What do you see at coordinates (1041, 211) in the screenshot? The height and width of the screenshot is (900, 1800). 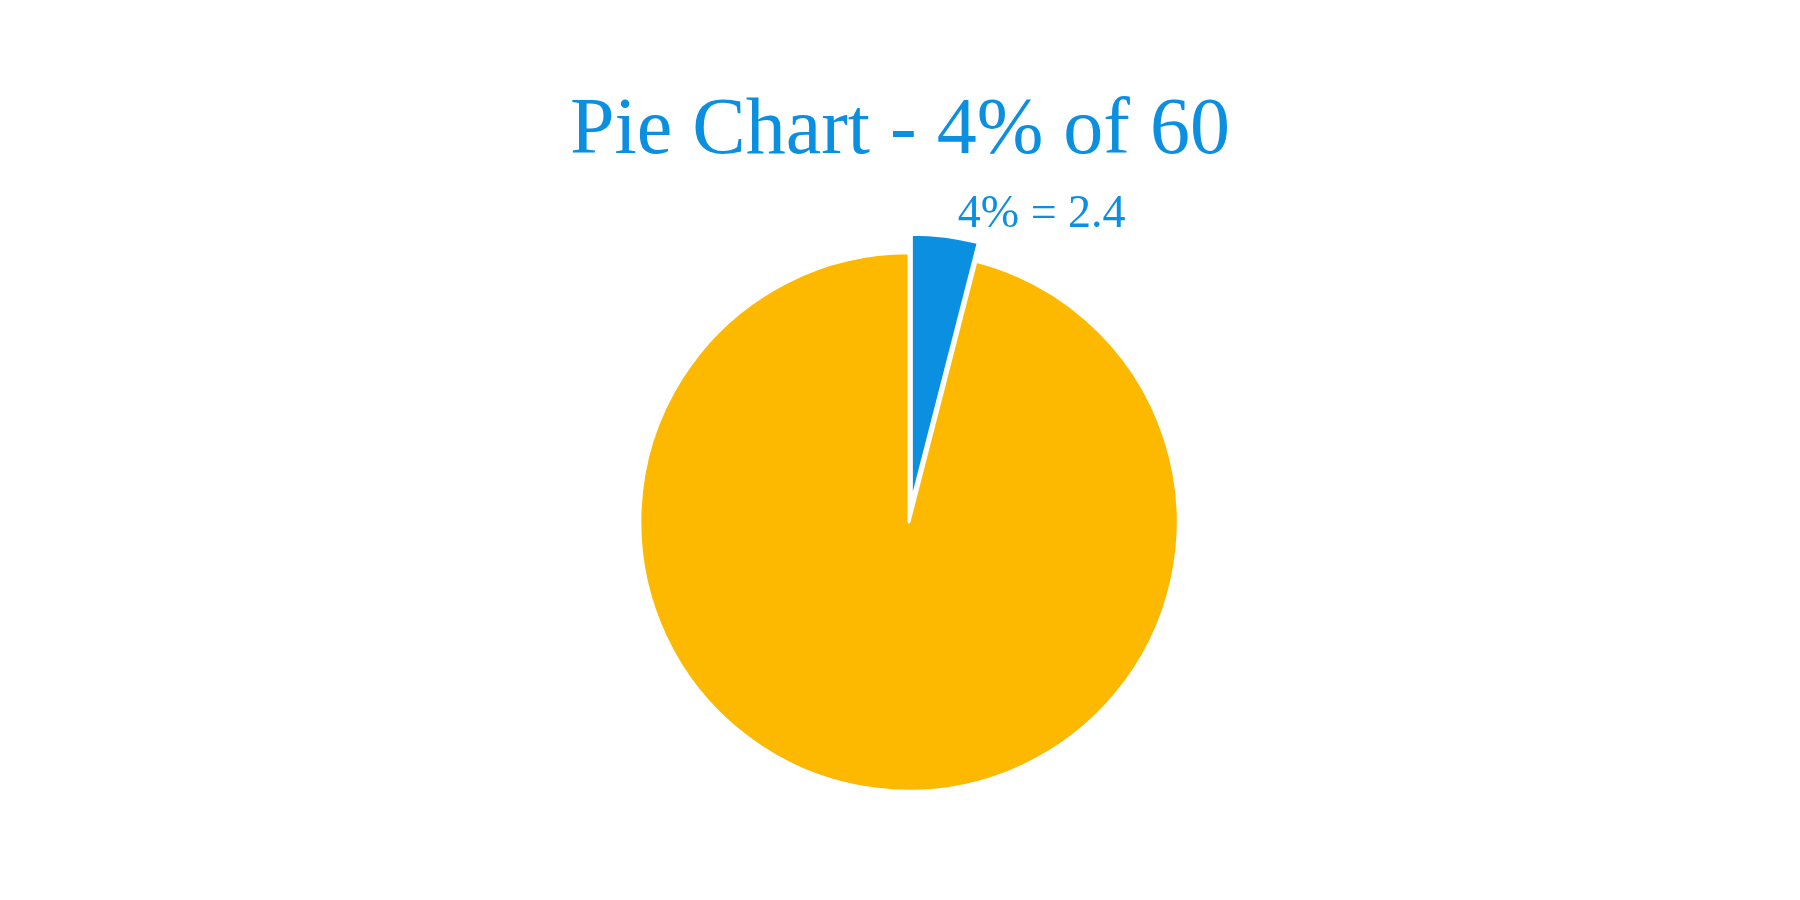 I see `data-label: 4% = 2.4` at bounding box center [1041, 211].